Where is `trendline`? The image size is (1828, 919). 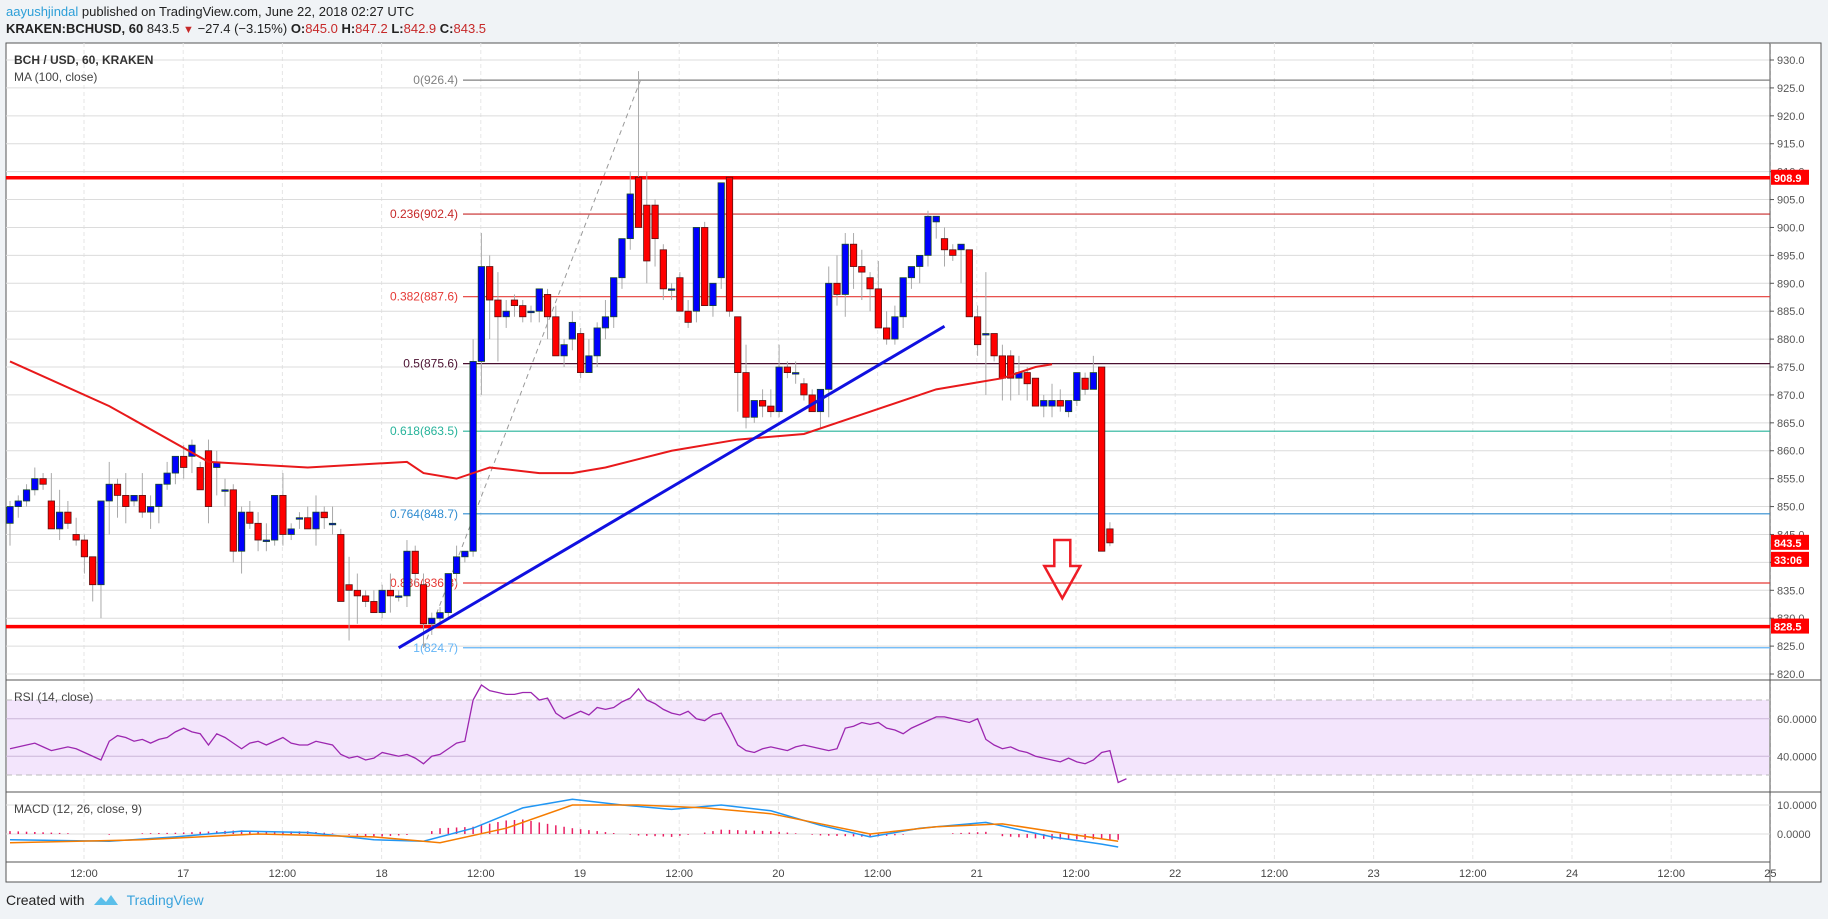
trendline is located at coordinates (671, 487).